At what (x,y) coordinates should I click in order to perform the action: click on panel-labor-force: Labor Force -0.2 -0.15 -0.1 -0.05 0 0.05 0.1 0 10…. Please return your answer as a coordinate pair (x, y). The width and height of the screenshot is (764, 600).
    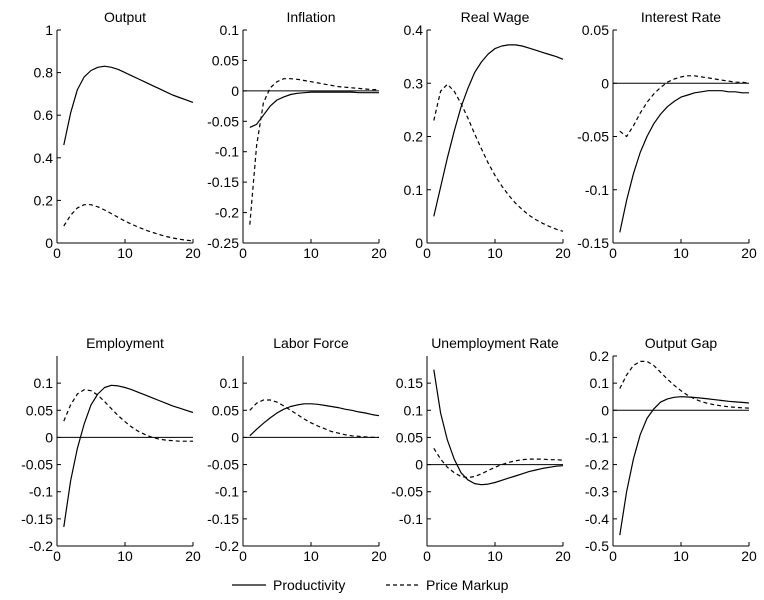
    Looking at the image, I should click on (297, 449).